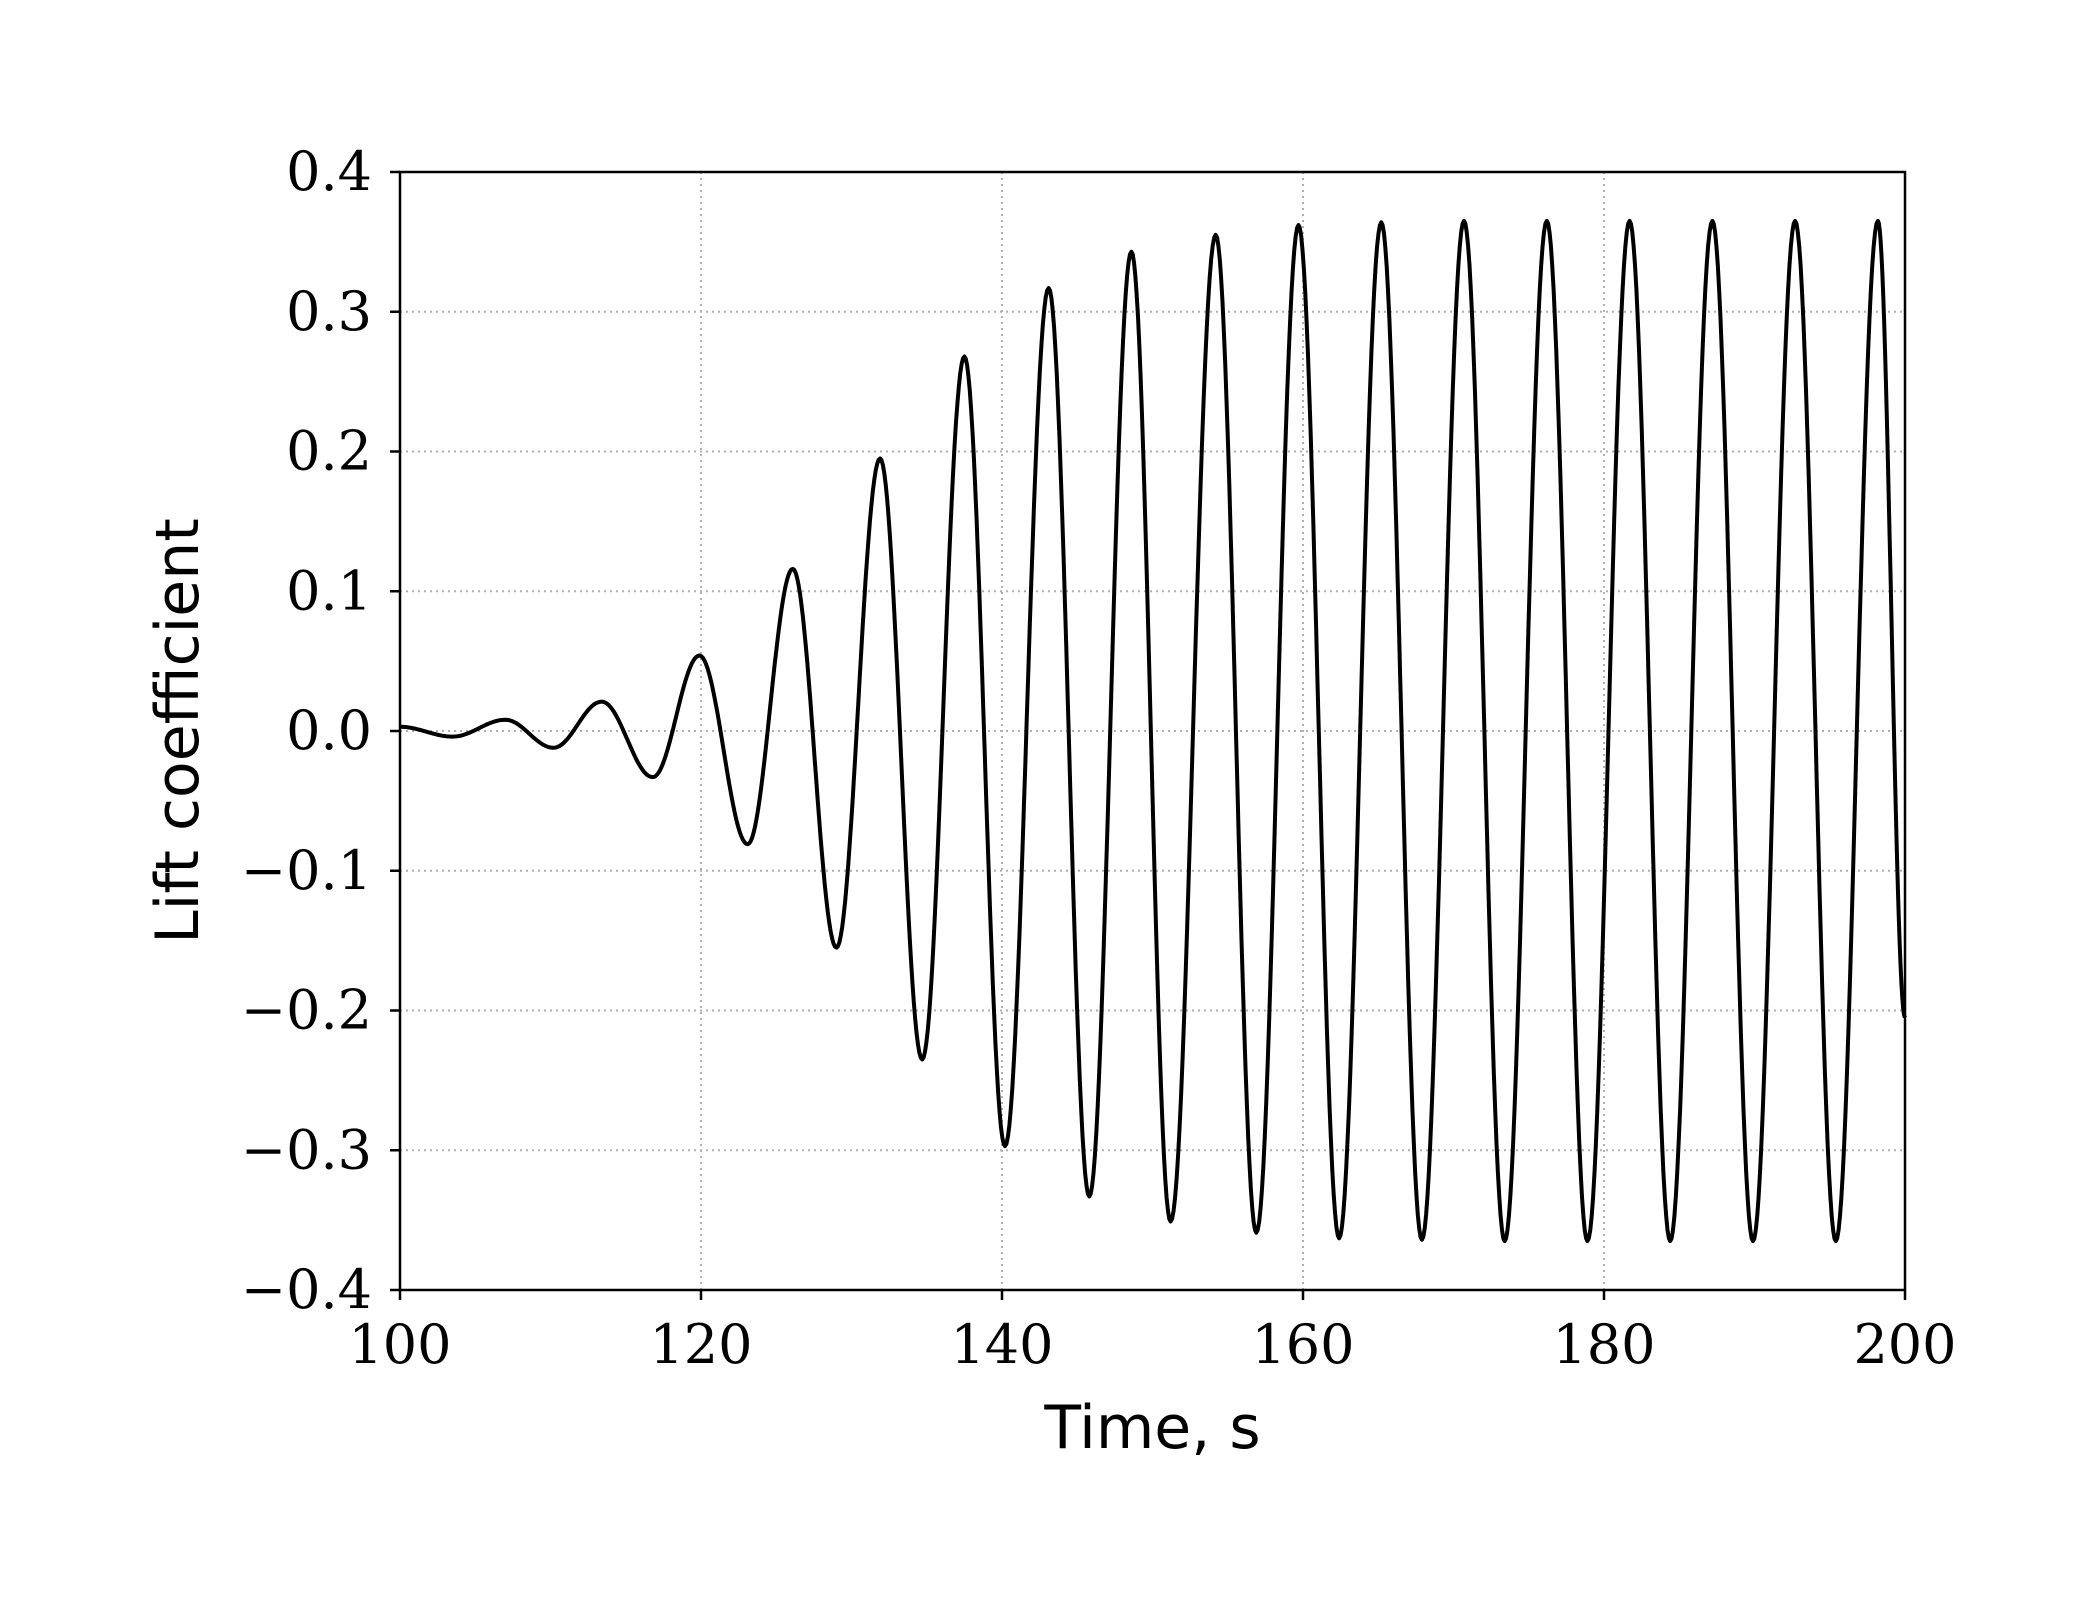  What do you see at coordinates (1904, 1344) in the screenshot?
I see `x-tick-label: 200` at bounding box center [1904, 1344].